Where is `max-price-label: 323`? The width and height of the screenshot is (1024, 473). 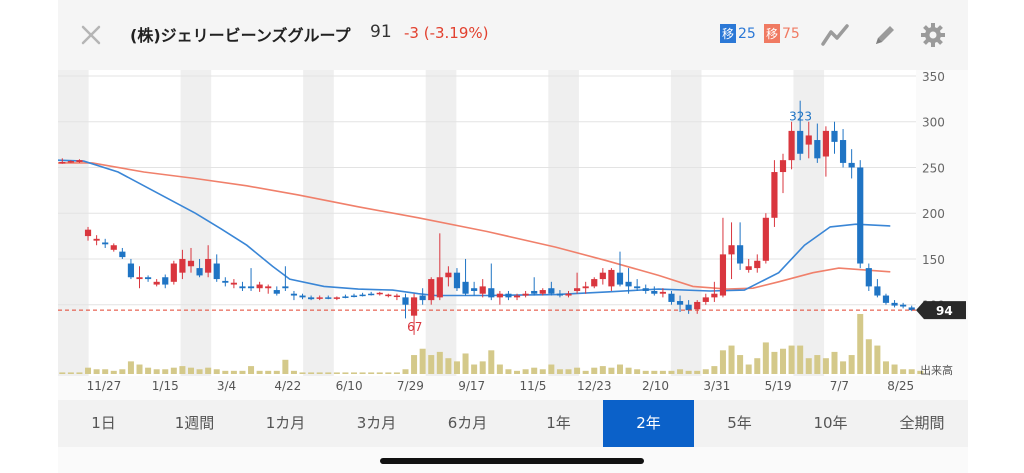
max-price-label: 323 is located at coordinates (800, 117).